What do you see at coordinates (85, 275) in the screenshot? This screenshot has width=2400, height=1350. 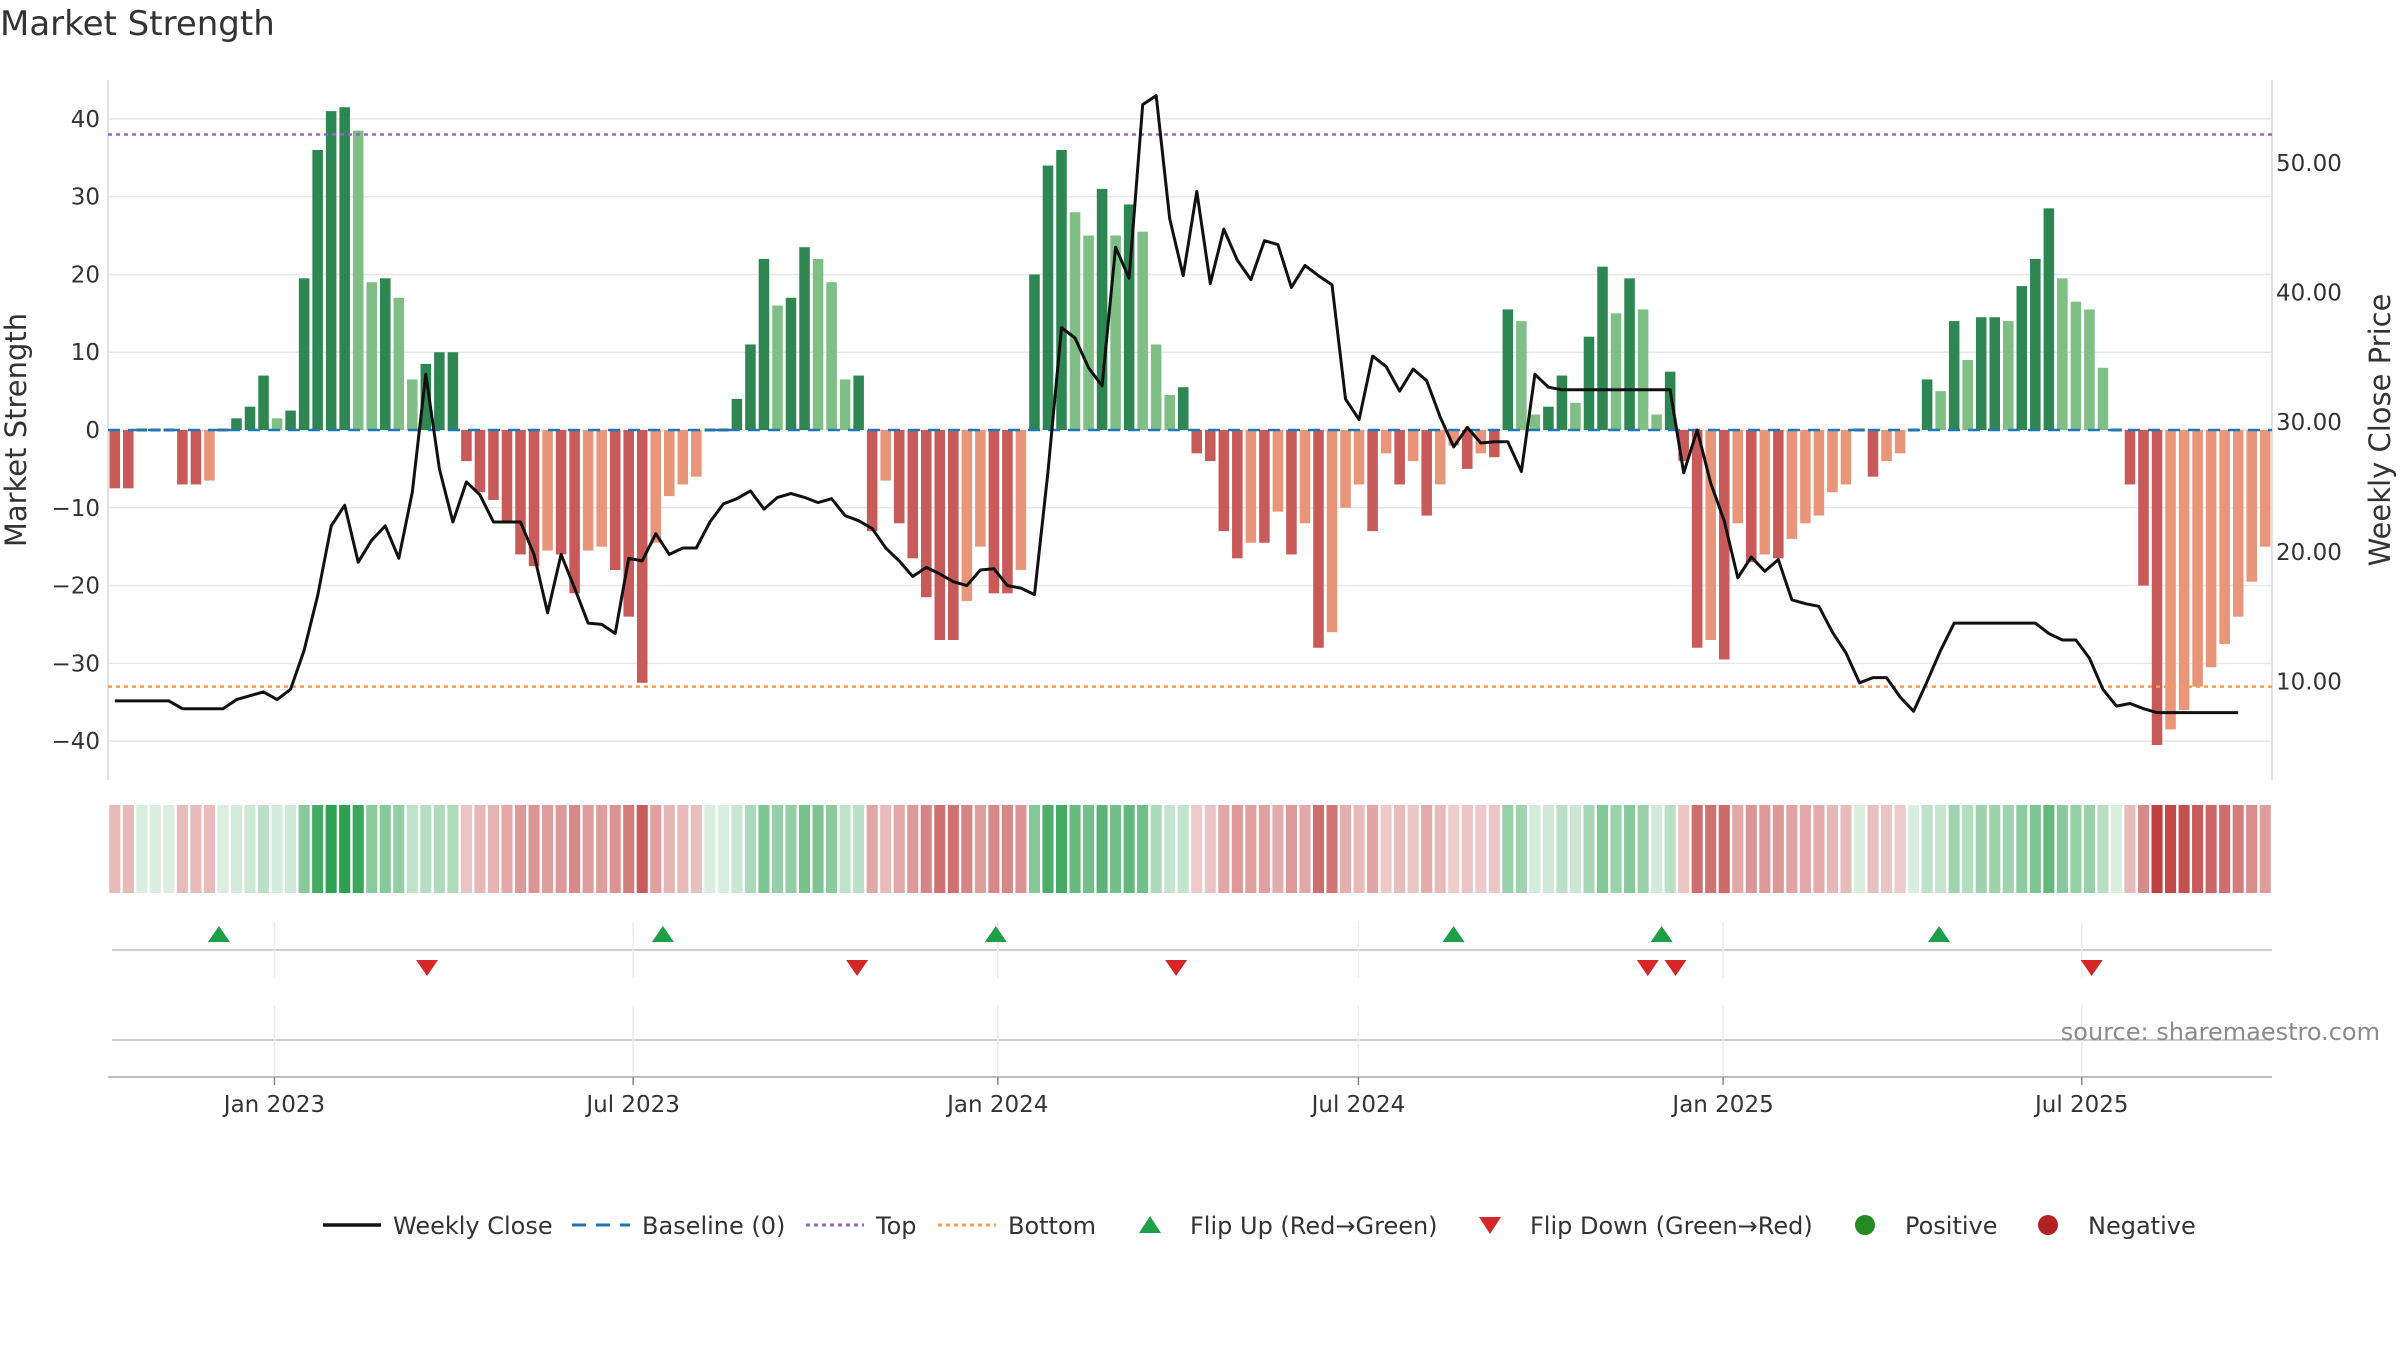 I see `y-tick-label: 20` at bounding box center [85, 275].